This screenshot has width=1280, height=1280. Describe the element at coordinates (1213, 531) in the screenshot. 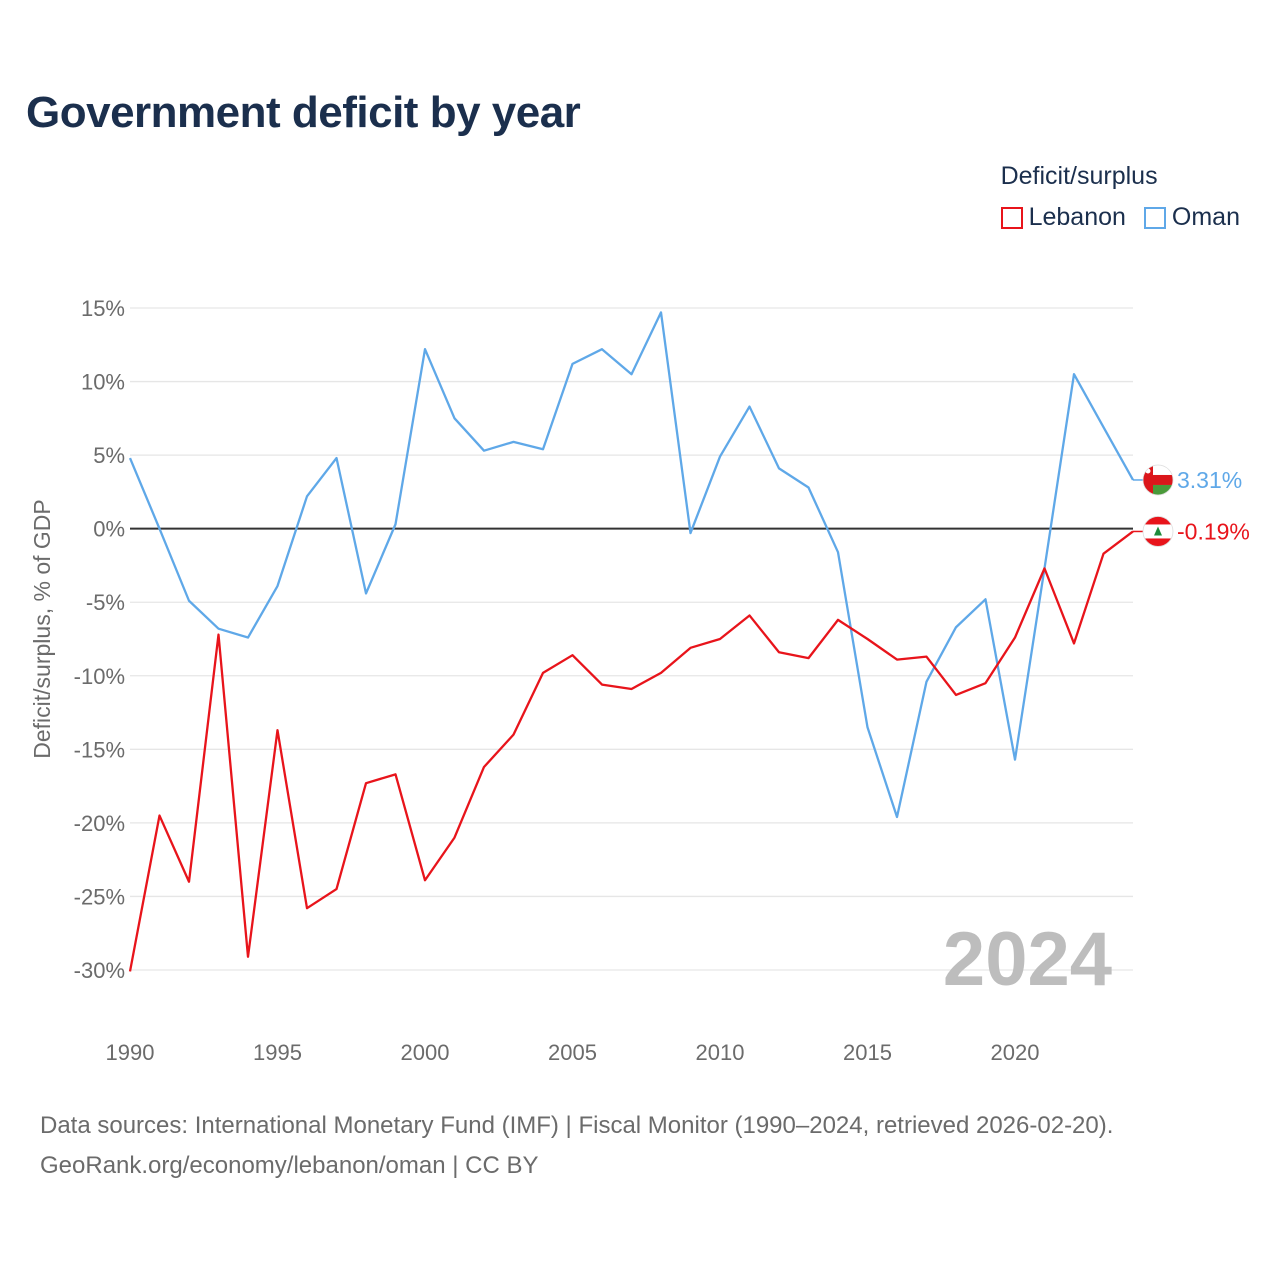

I see `end-value-label-lebanon: -0.19%` at that location.